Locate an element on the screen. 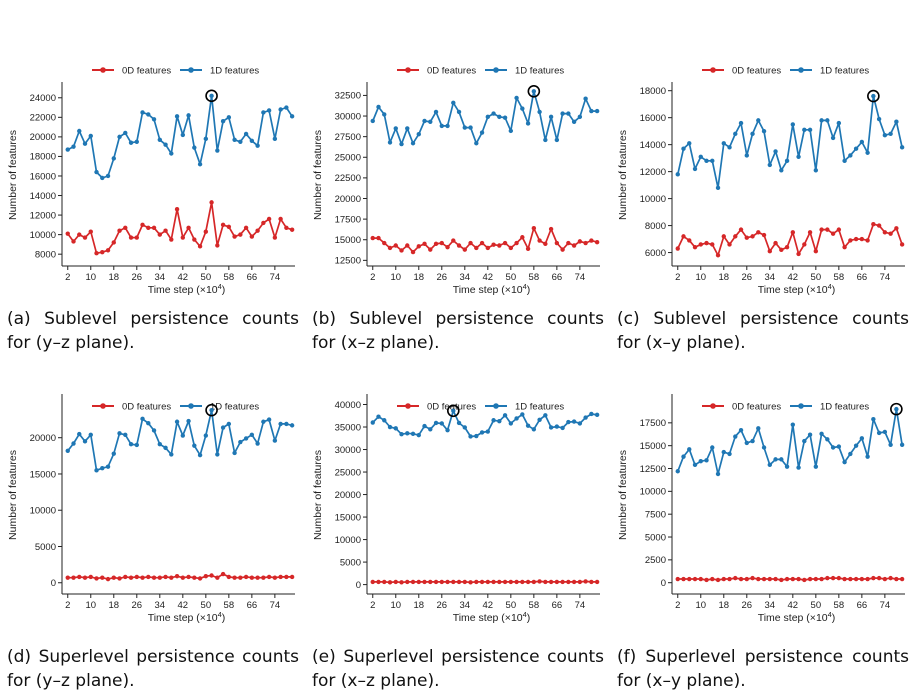  y-tick-label: 8000 is located at coordinates (45, 254).